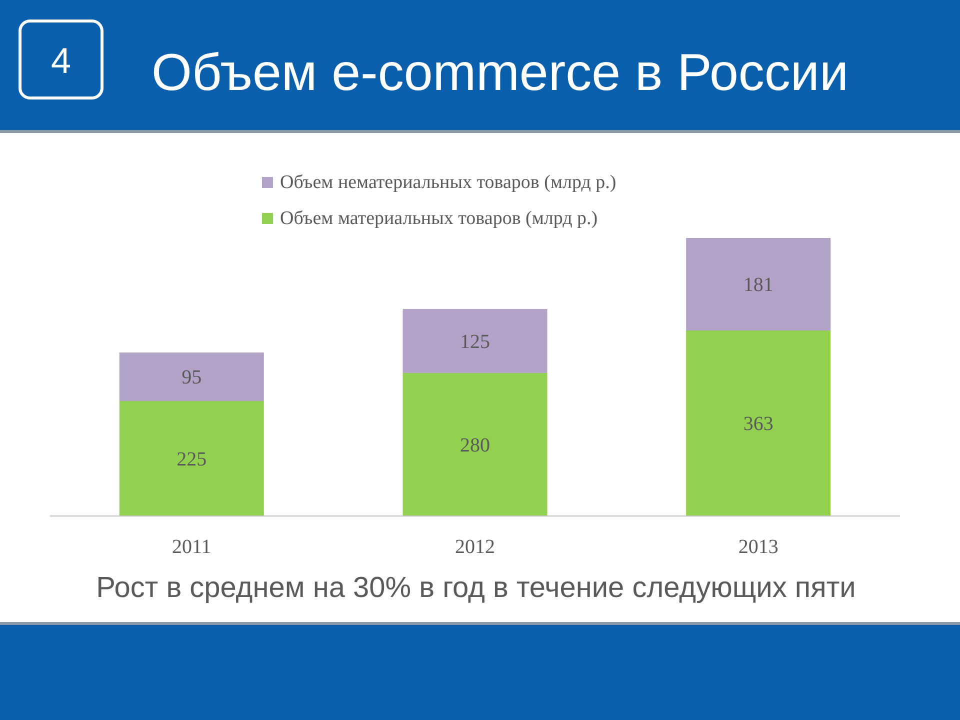  I want to click on data-label: 95, so click(192, 377).